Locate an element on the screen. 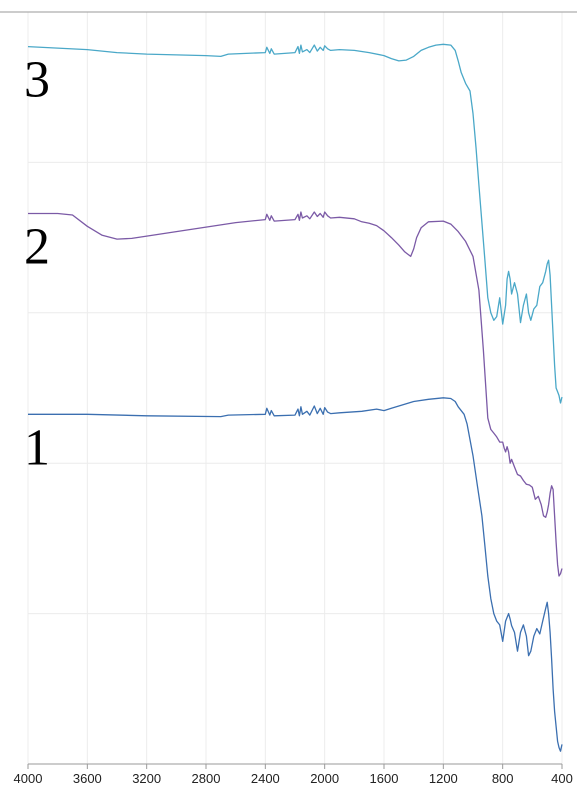 This screenshot has height=788, width=577. x-tick-label-0: 4000 is located at coordinates (28, 778).